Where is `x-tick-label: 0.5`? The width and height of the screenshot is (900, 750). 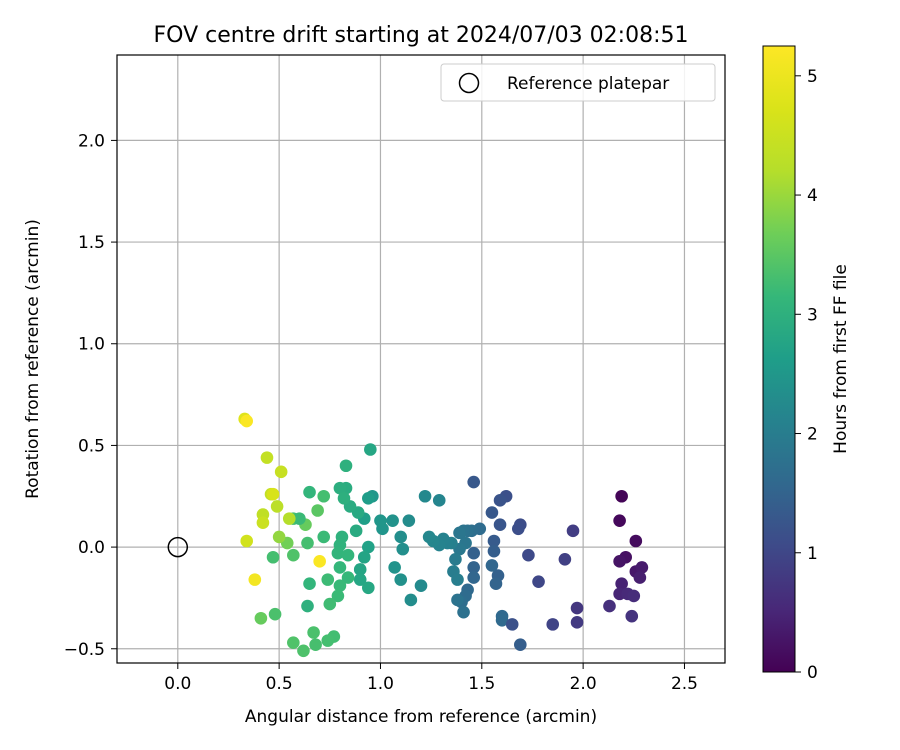
x-tick-label: 0.5 is located at coordinates (279, 684).